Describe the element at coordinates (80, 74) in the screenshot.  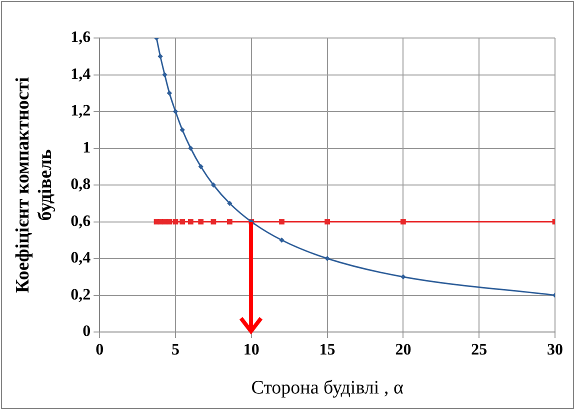
I see `y-tick-label: 1,4` at that location.